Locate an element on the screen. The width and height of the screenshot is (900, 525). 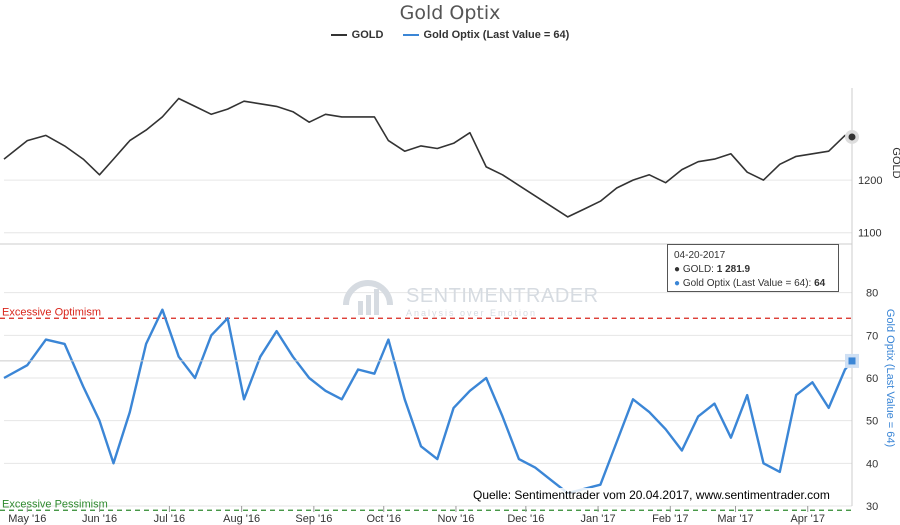
reference-line-label: Excessive Pessimism is located at coordinates (55, 504).